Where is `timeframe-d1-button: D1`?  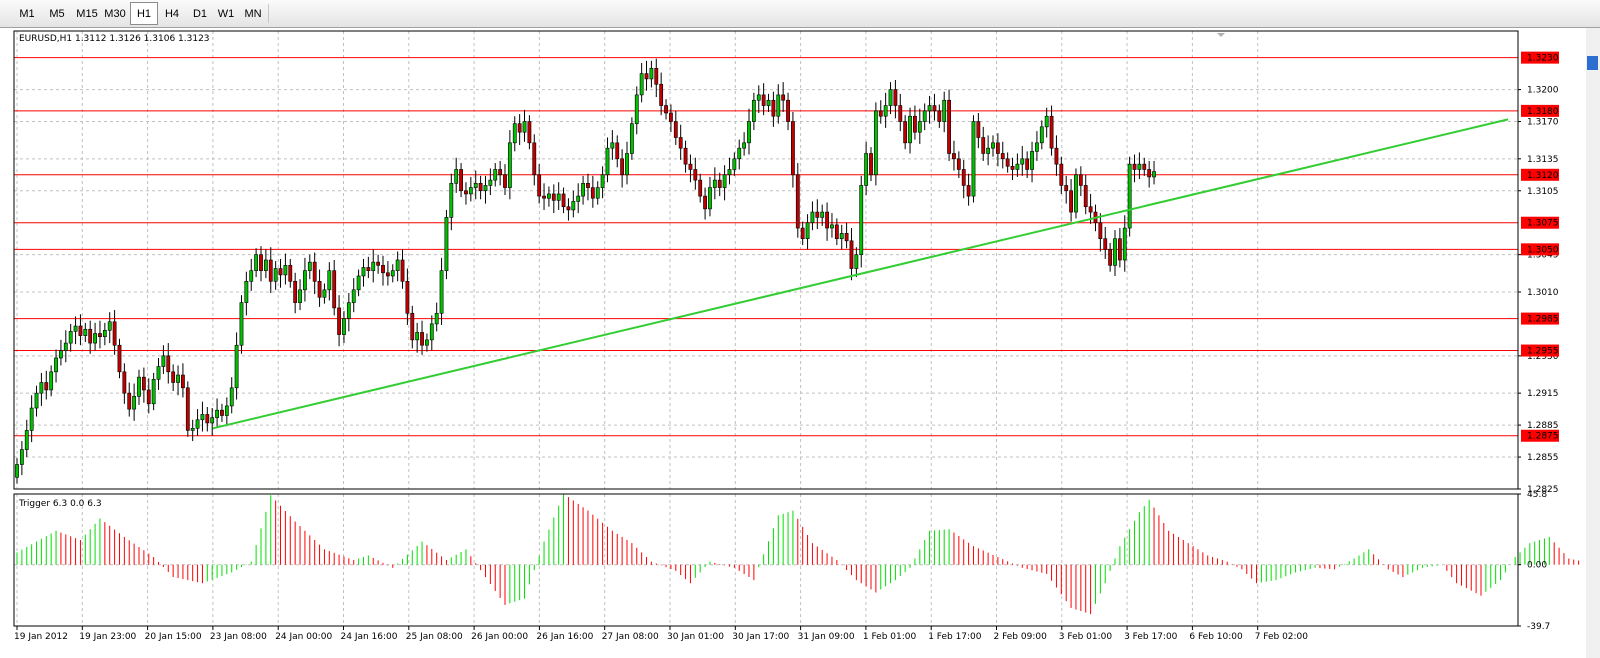 timeframe-d1-button: D1 is located at coordinates (200, 14).